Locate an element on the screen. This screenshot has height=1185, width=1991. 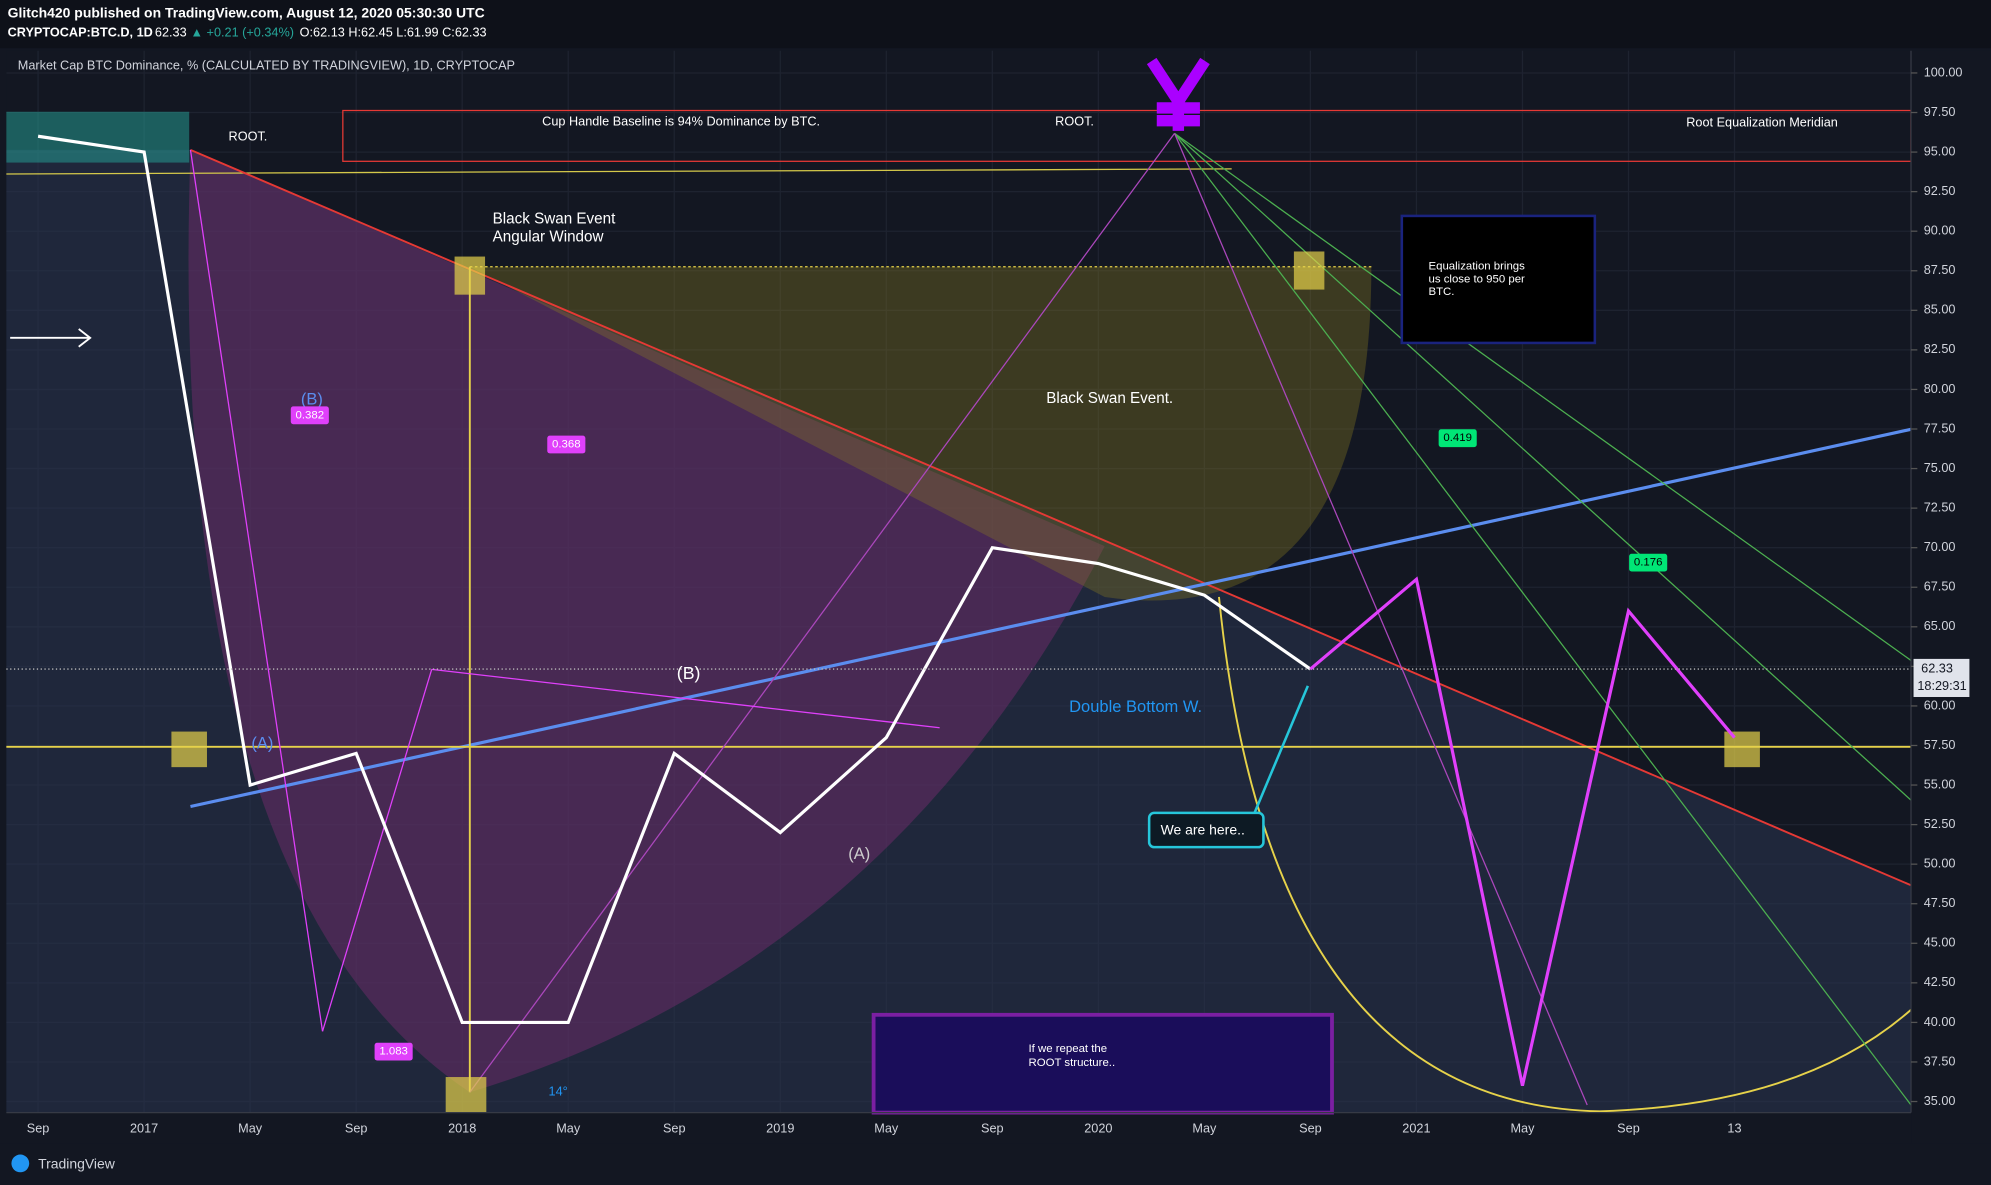
y-tick-label: 37.50 is located at coordinates (1940, 1061).